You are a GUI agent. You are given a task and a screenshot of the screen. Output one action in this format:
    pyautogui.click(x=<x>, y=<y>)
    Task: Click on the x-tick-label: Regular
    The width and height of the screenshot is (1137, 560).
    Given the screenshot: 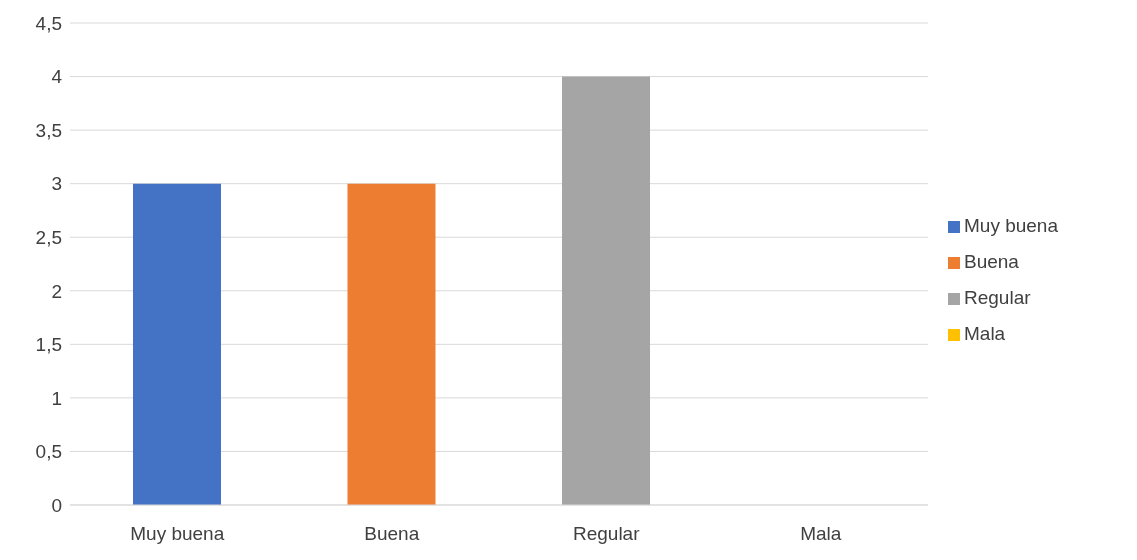 What is the action you would take?
    pyautogui.click(x=606, y=534)
    